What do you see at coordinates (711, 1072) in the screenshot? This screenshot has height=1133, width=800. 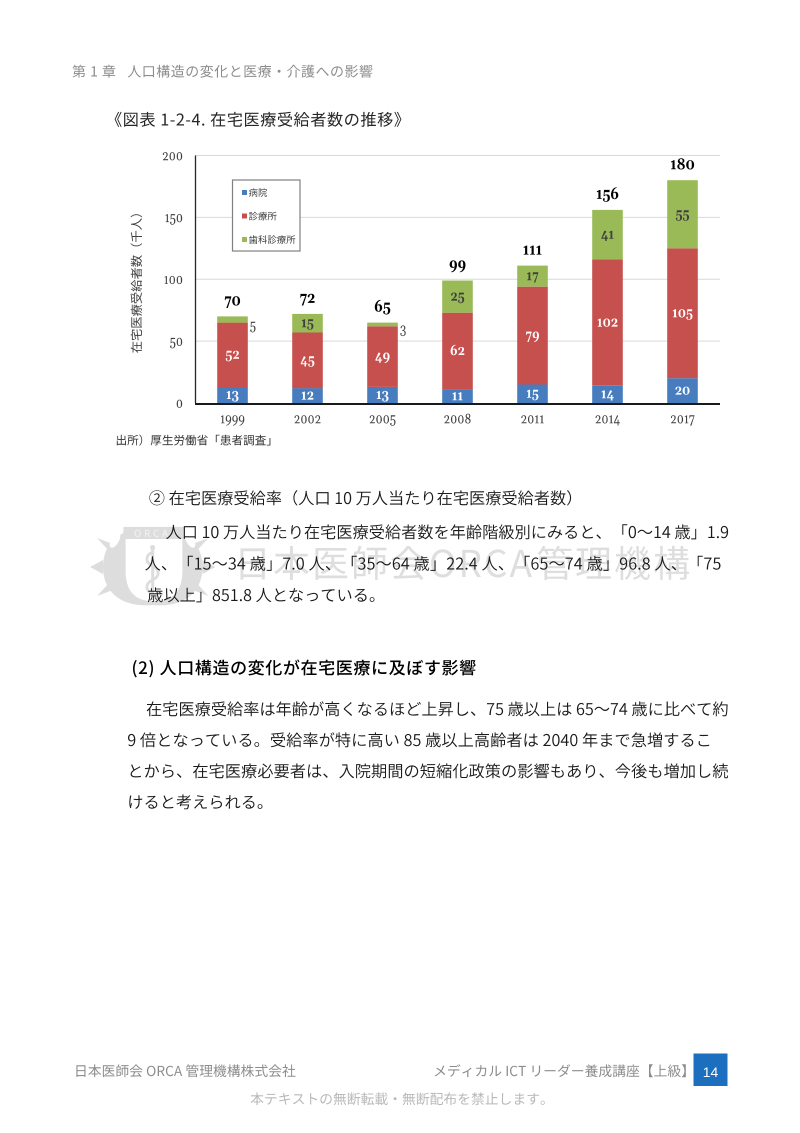 I see `svg-text: 14` at bounding box center [711, 1072].